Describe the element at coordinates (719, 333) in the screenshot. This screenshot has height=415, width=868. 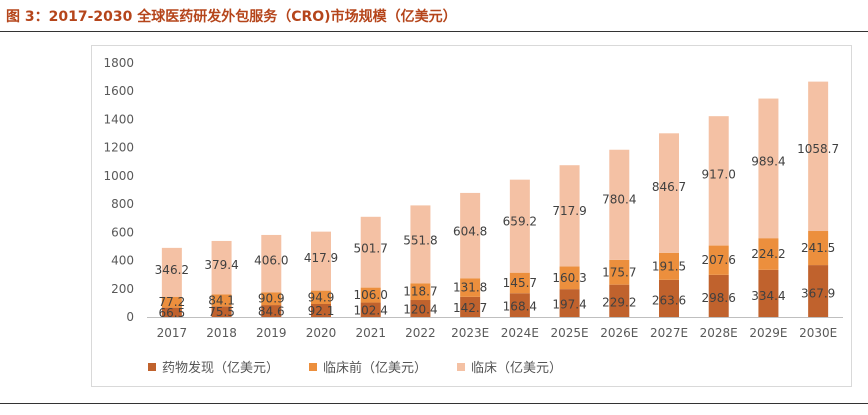
I see `x-tick-label: 2028E` at that location.